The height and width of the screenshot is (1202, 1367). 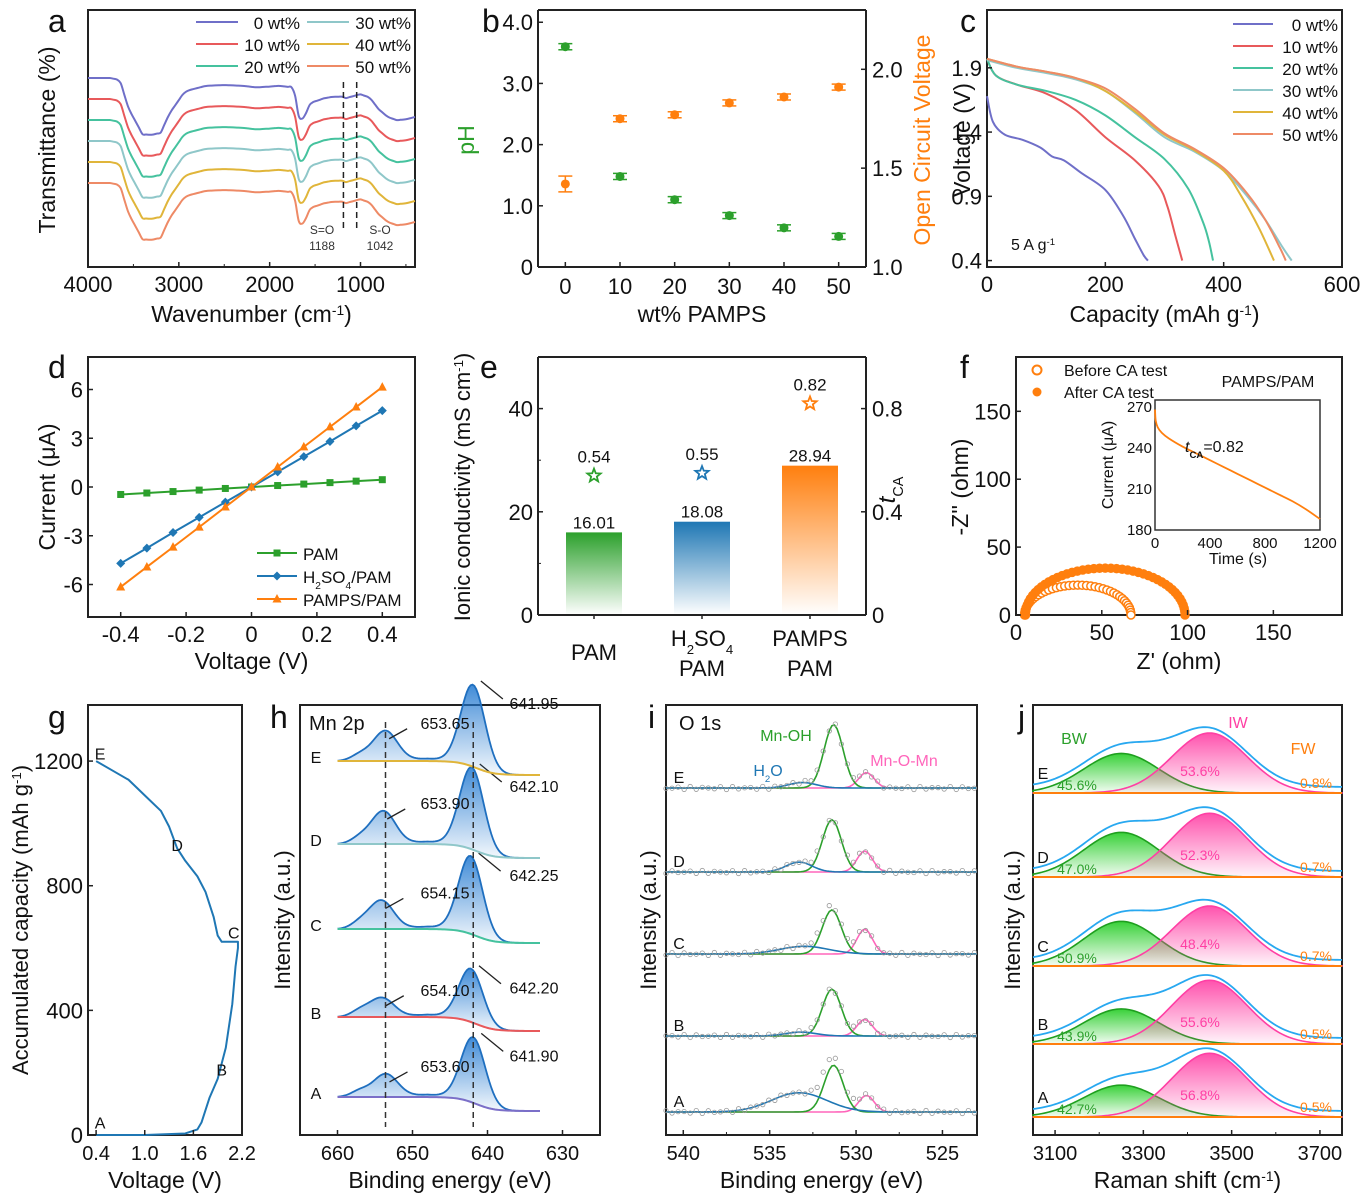 I want to click on current-density-annotation: 5 A g-1, so click(x=1033, y=246).